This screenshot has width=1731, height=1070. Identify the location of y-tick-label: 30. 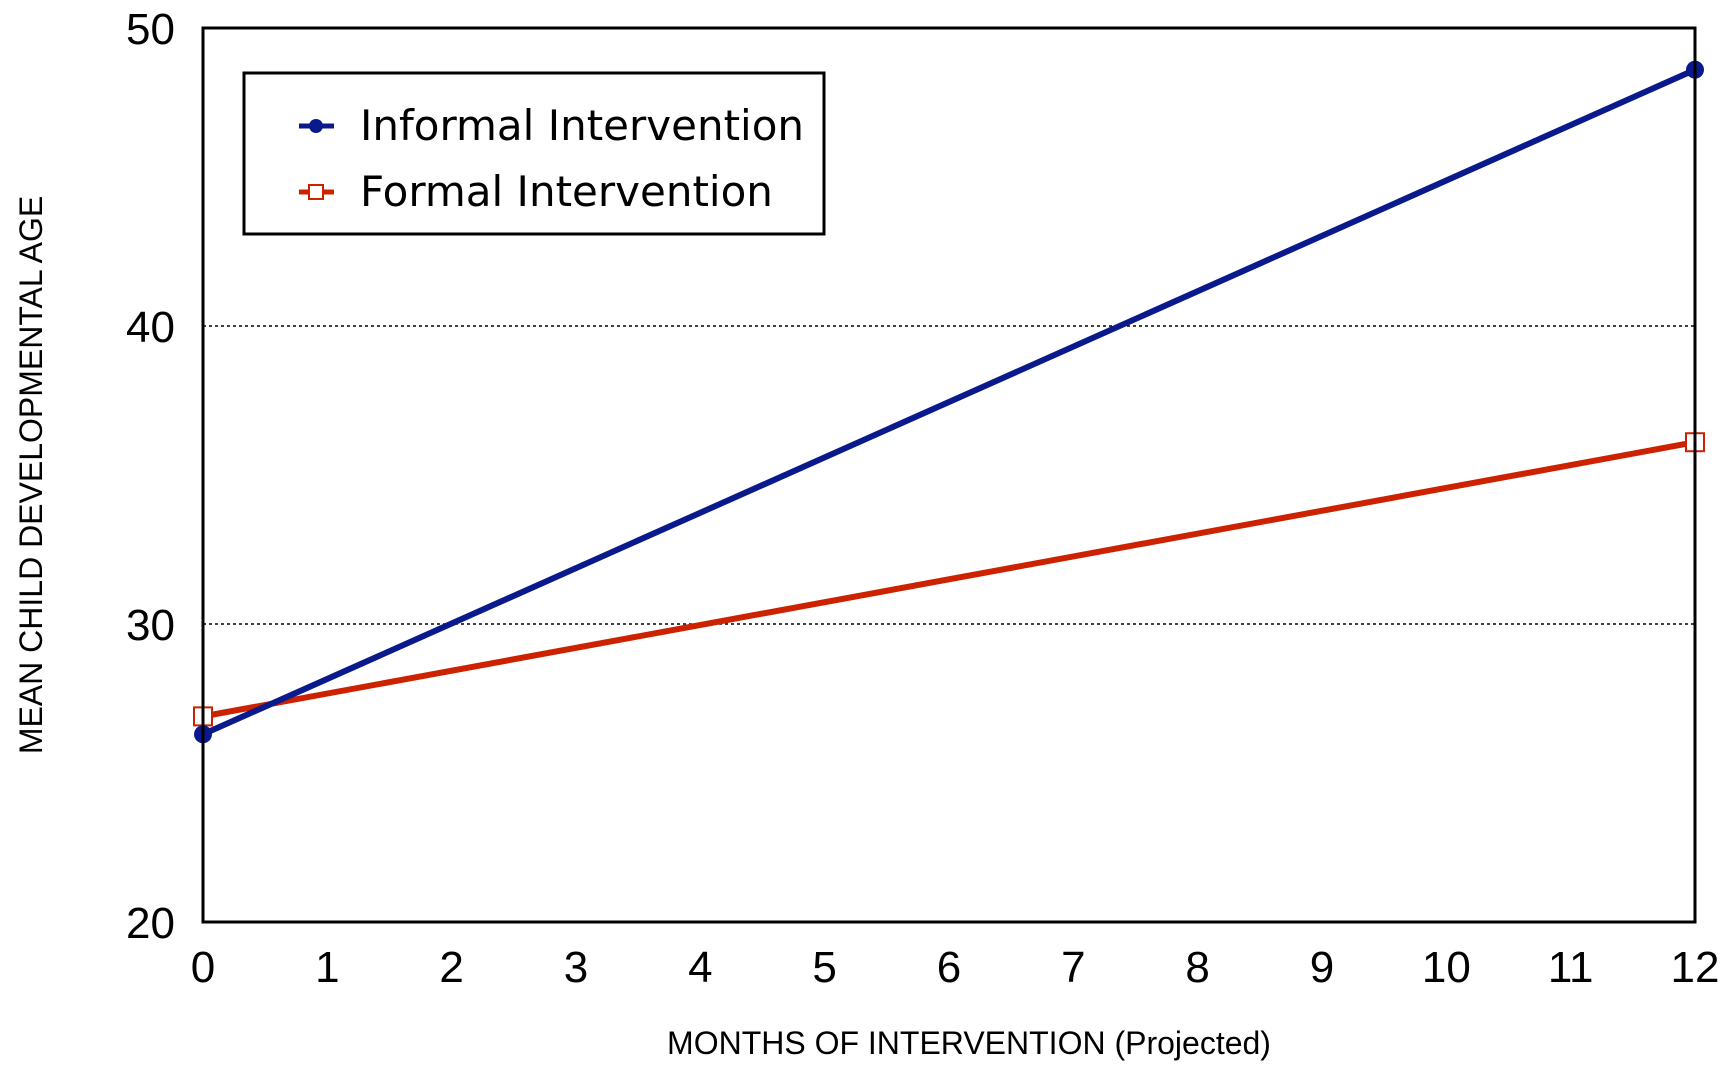
(150, 625).